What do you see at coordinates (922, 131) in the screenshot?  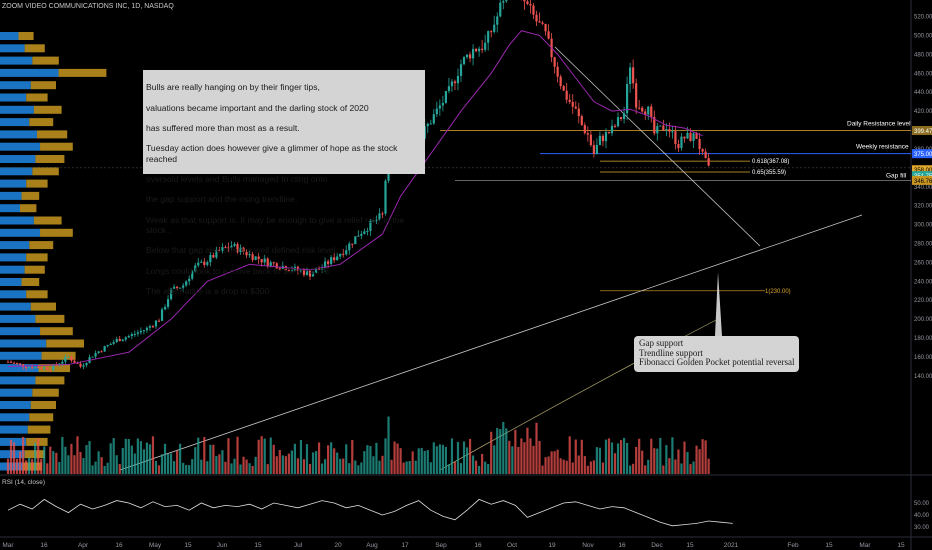 I see `price-tag-daily-resistance-bg` at bounding box center [922, 131].